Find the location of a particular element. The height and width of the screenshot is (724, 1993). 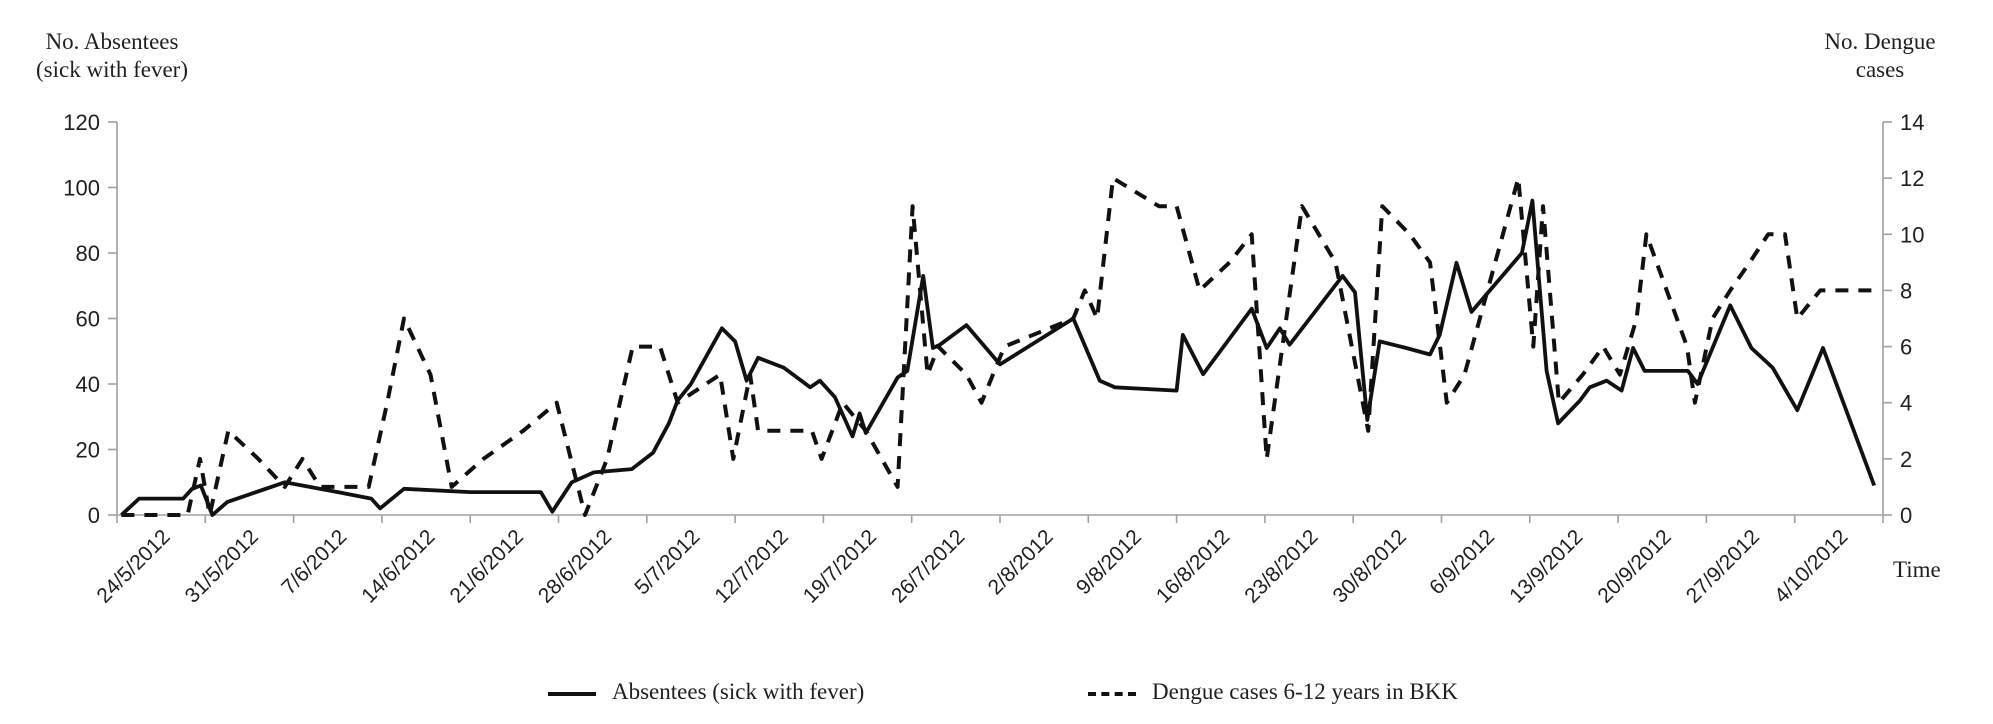

solid-line-sample-icon is located at coordinates (572, 694).